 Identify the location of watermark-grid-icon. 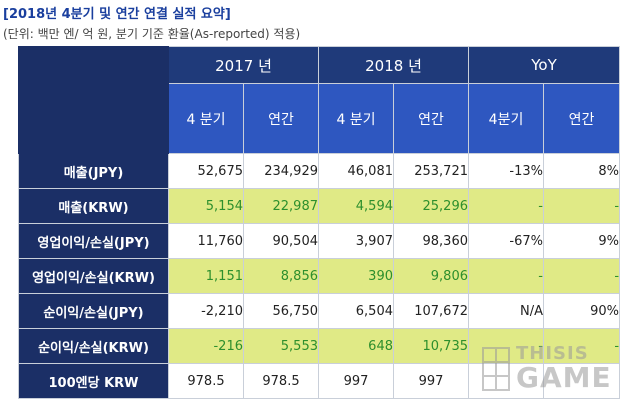
(496, 369).